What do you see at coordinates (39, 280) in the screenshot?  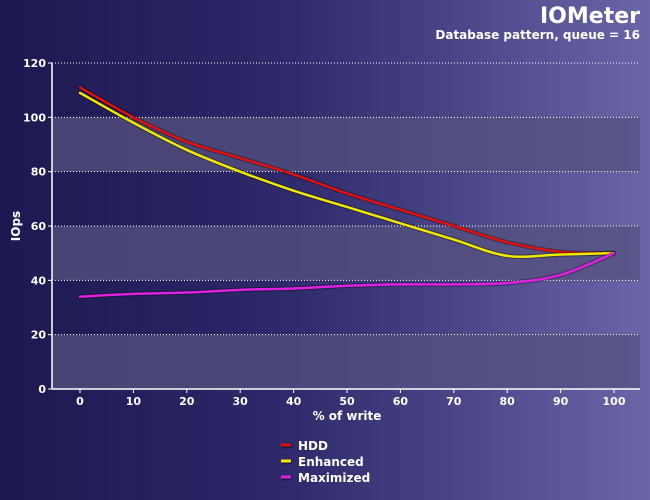 I see `y-tick-label: 40` at bounding box center [39, 280].